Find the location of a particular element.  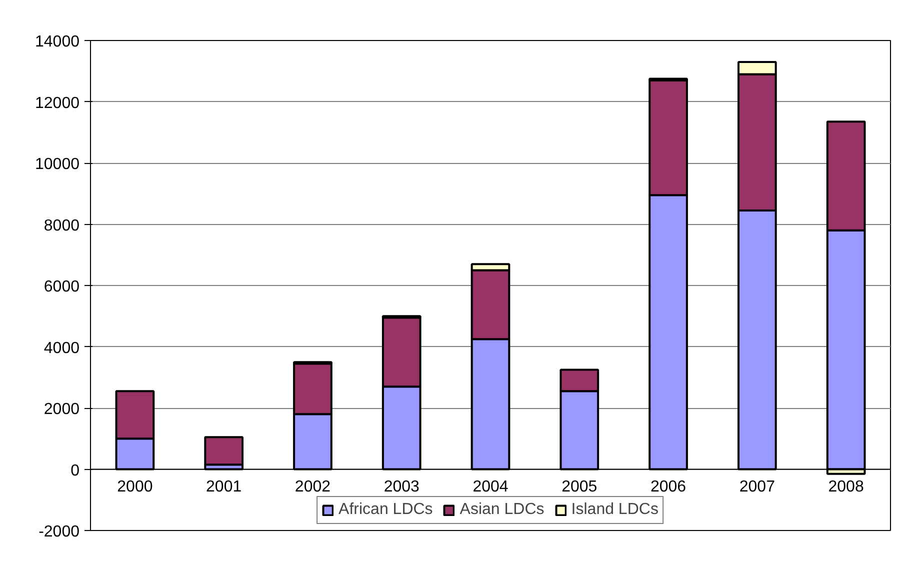

y-tick-label: 8000 is located at coordinates (62, 225).